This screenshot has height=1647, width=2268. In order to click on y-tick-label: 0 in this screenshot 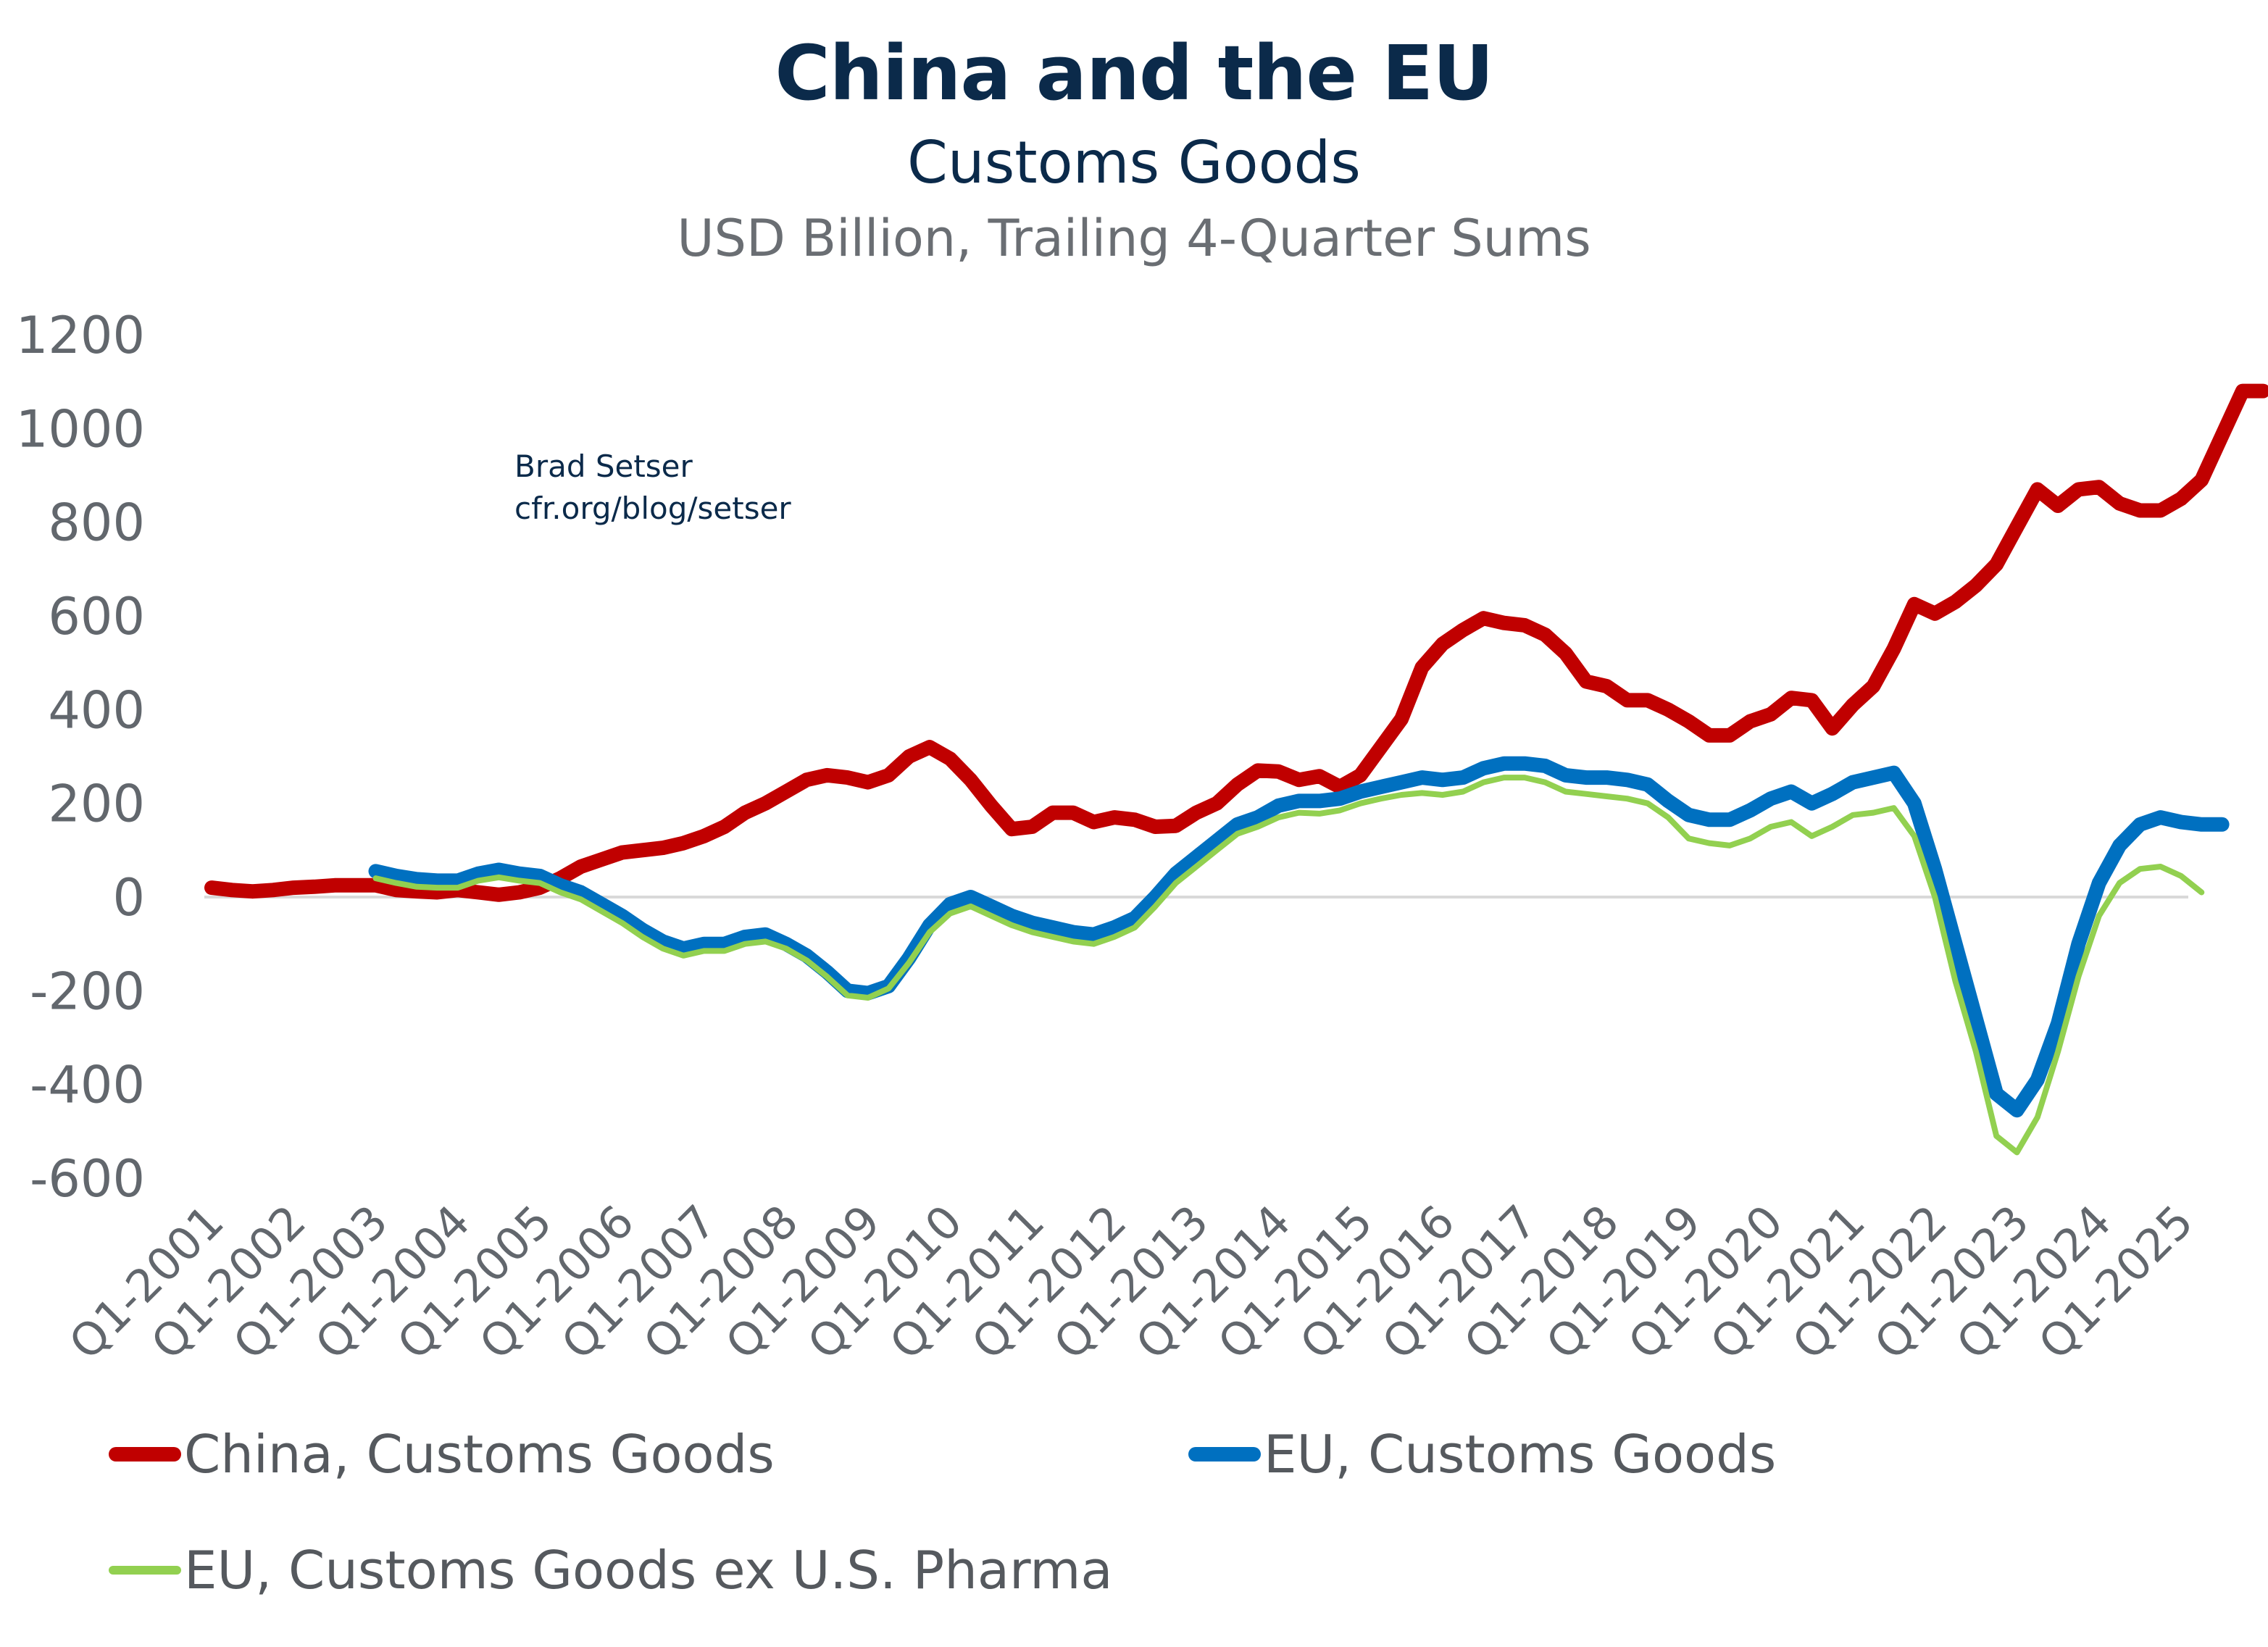, I will do `click(128, 897)`.